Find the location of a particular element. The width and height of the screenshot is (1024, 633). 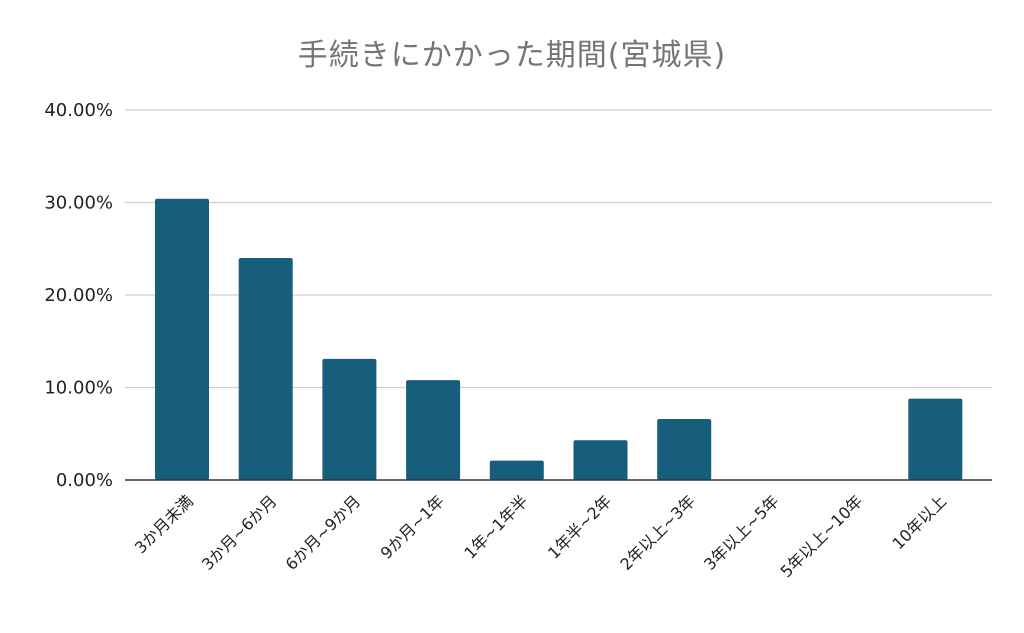

y-tick-label: 10.00% is located at coordinates (78, 388).